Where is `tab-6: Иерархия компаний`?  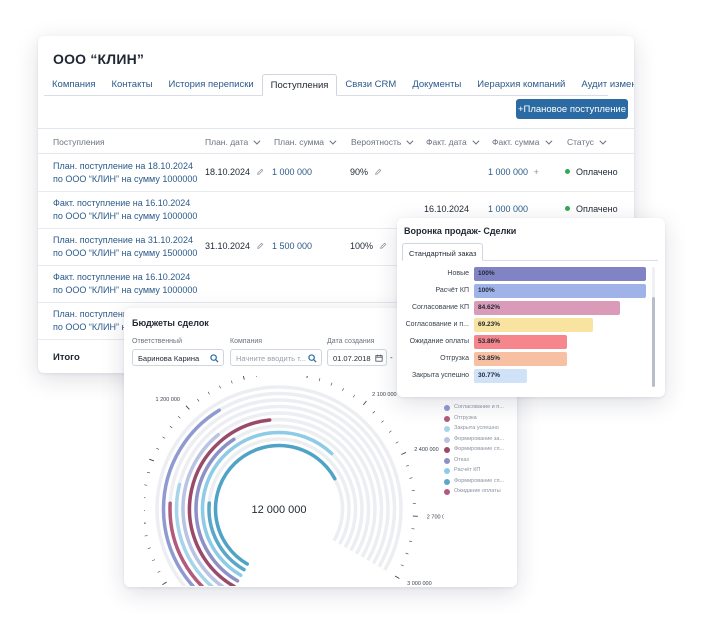 tab-6: Иерархия компаний is located at coordinates (521, 84).